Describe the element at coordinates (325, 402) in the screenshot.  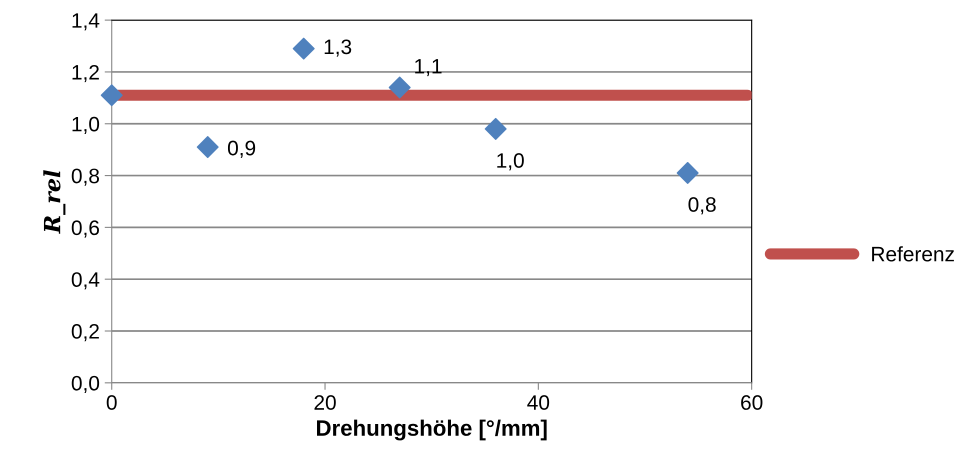
I see `x-tick-label: 20` at that location.